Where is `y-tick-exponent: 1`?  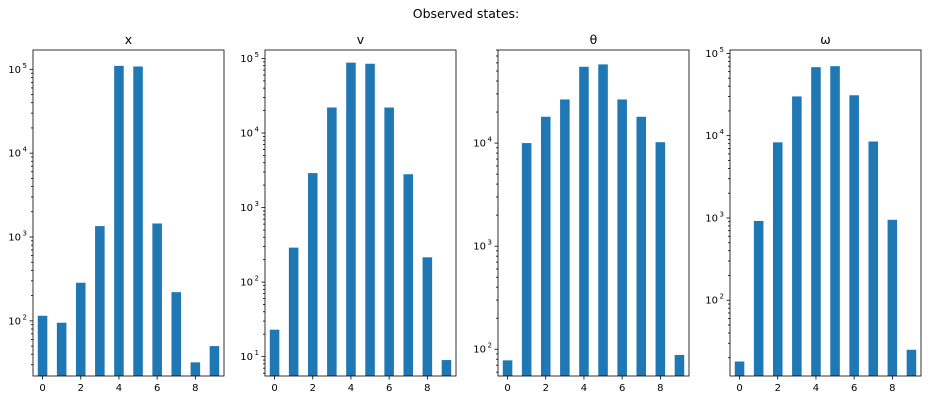 y-tick-exponent: 1 is located at coordinates (257, 353).